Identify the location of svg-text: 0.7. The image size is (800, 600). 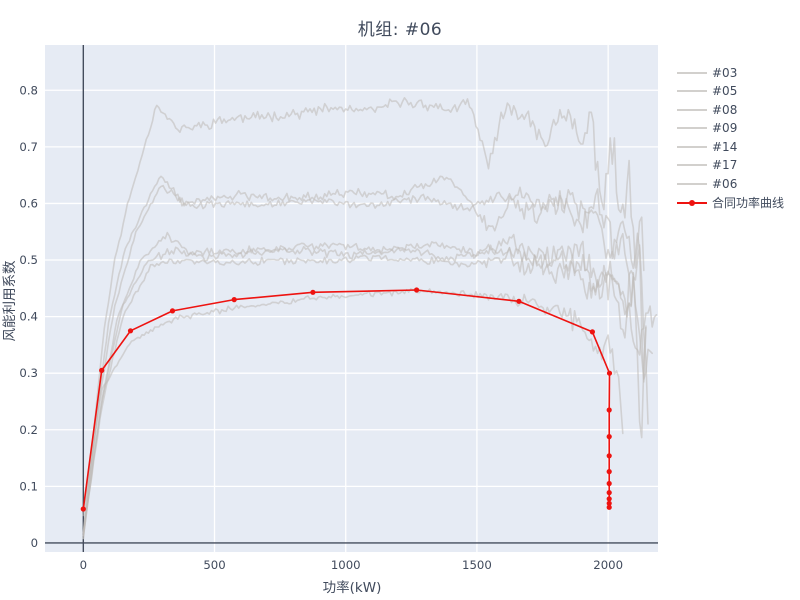
(28, 147).